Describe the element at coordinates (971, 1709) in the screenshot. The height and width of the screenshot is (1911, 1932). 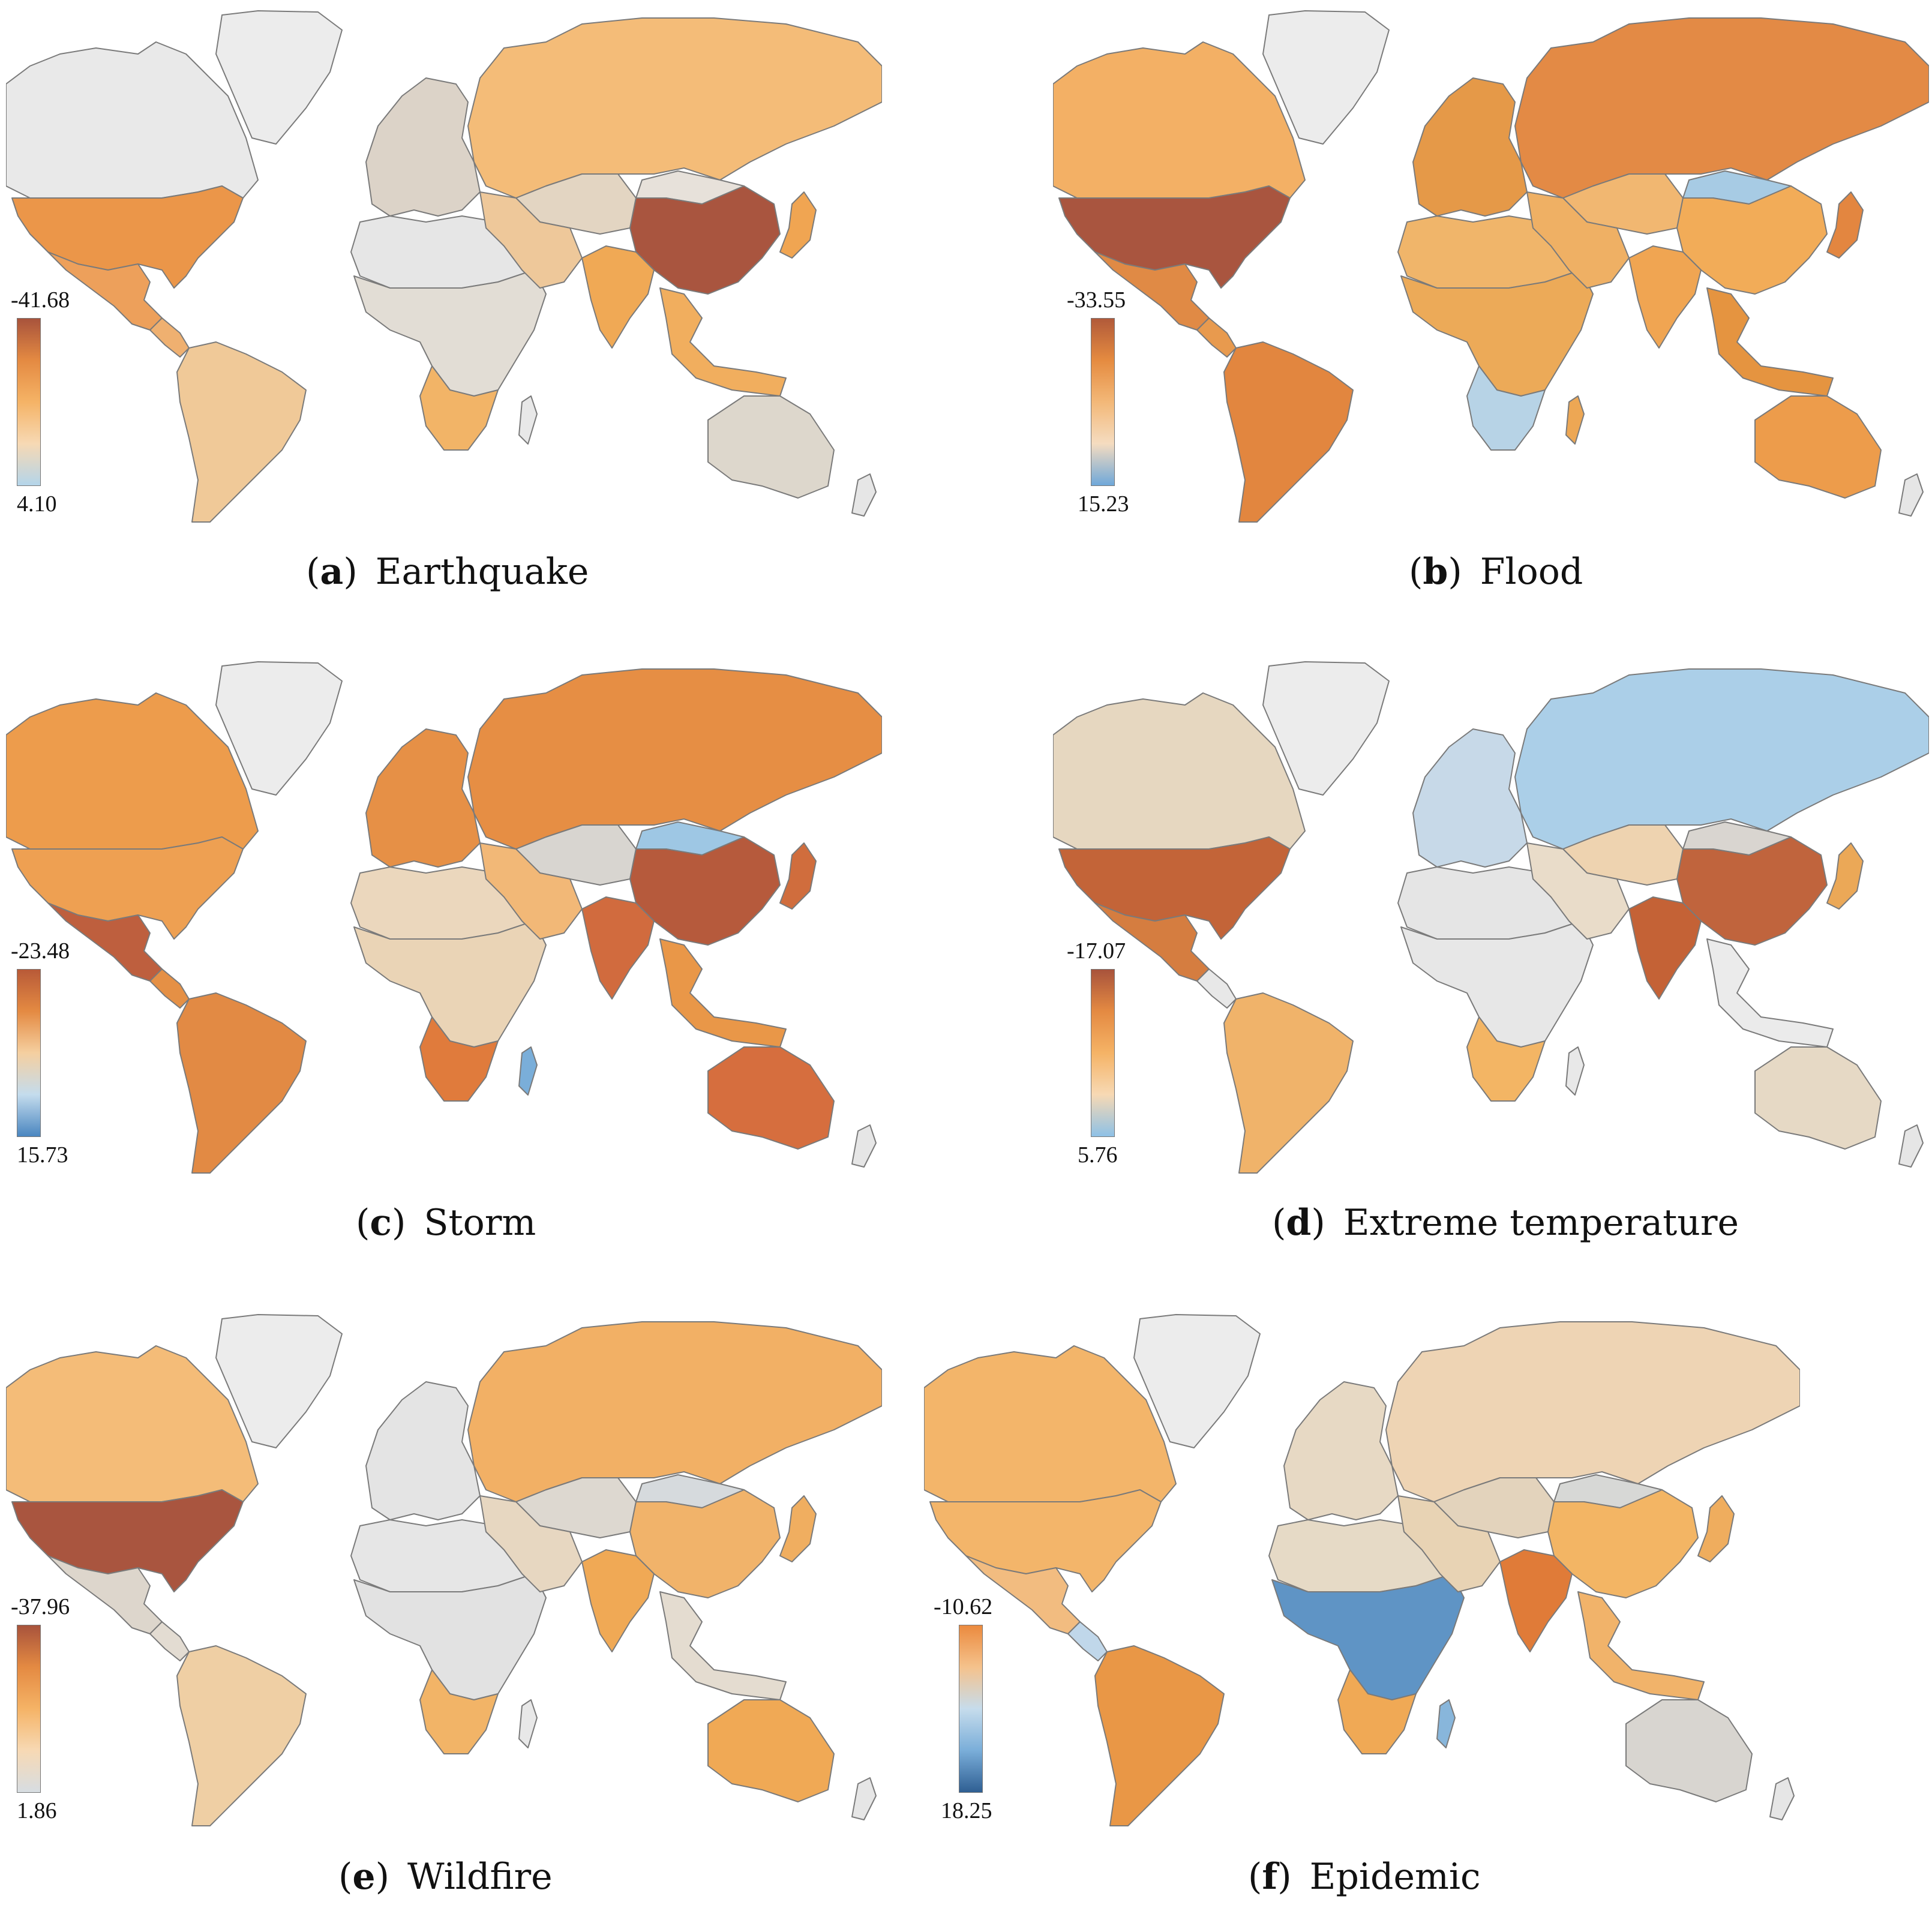
I see `colorbar-f` at that location.